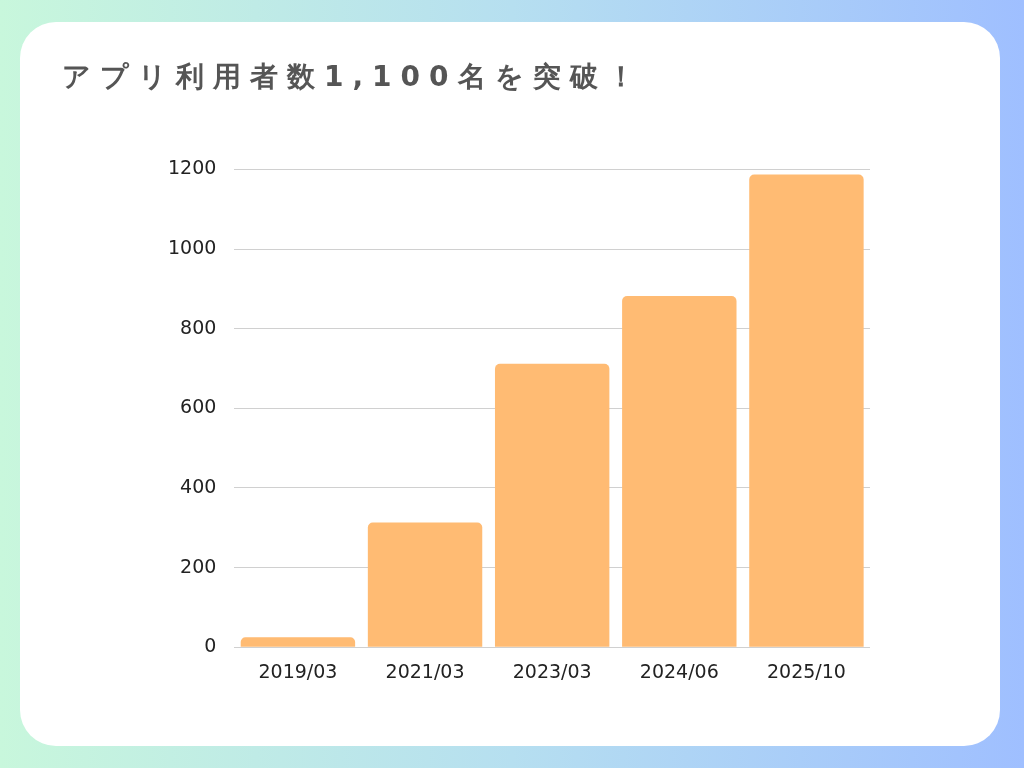 Image resolution: width=1024 pixels, height=768 pixels. What do you see at coordinates (198, 326) in the screenshot?
I see `y-tick-label: 800` at bounding box center [198, 326].